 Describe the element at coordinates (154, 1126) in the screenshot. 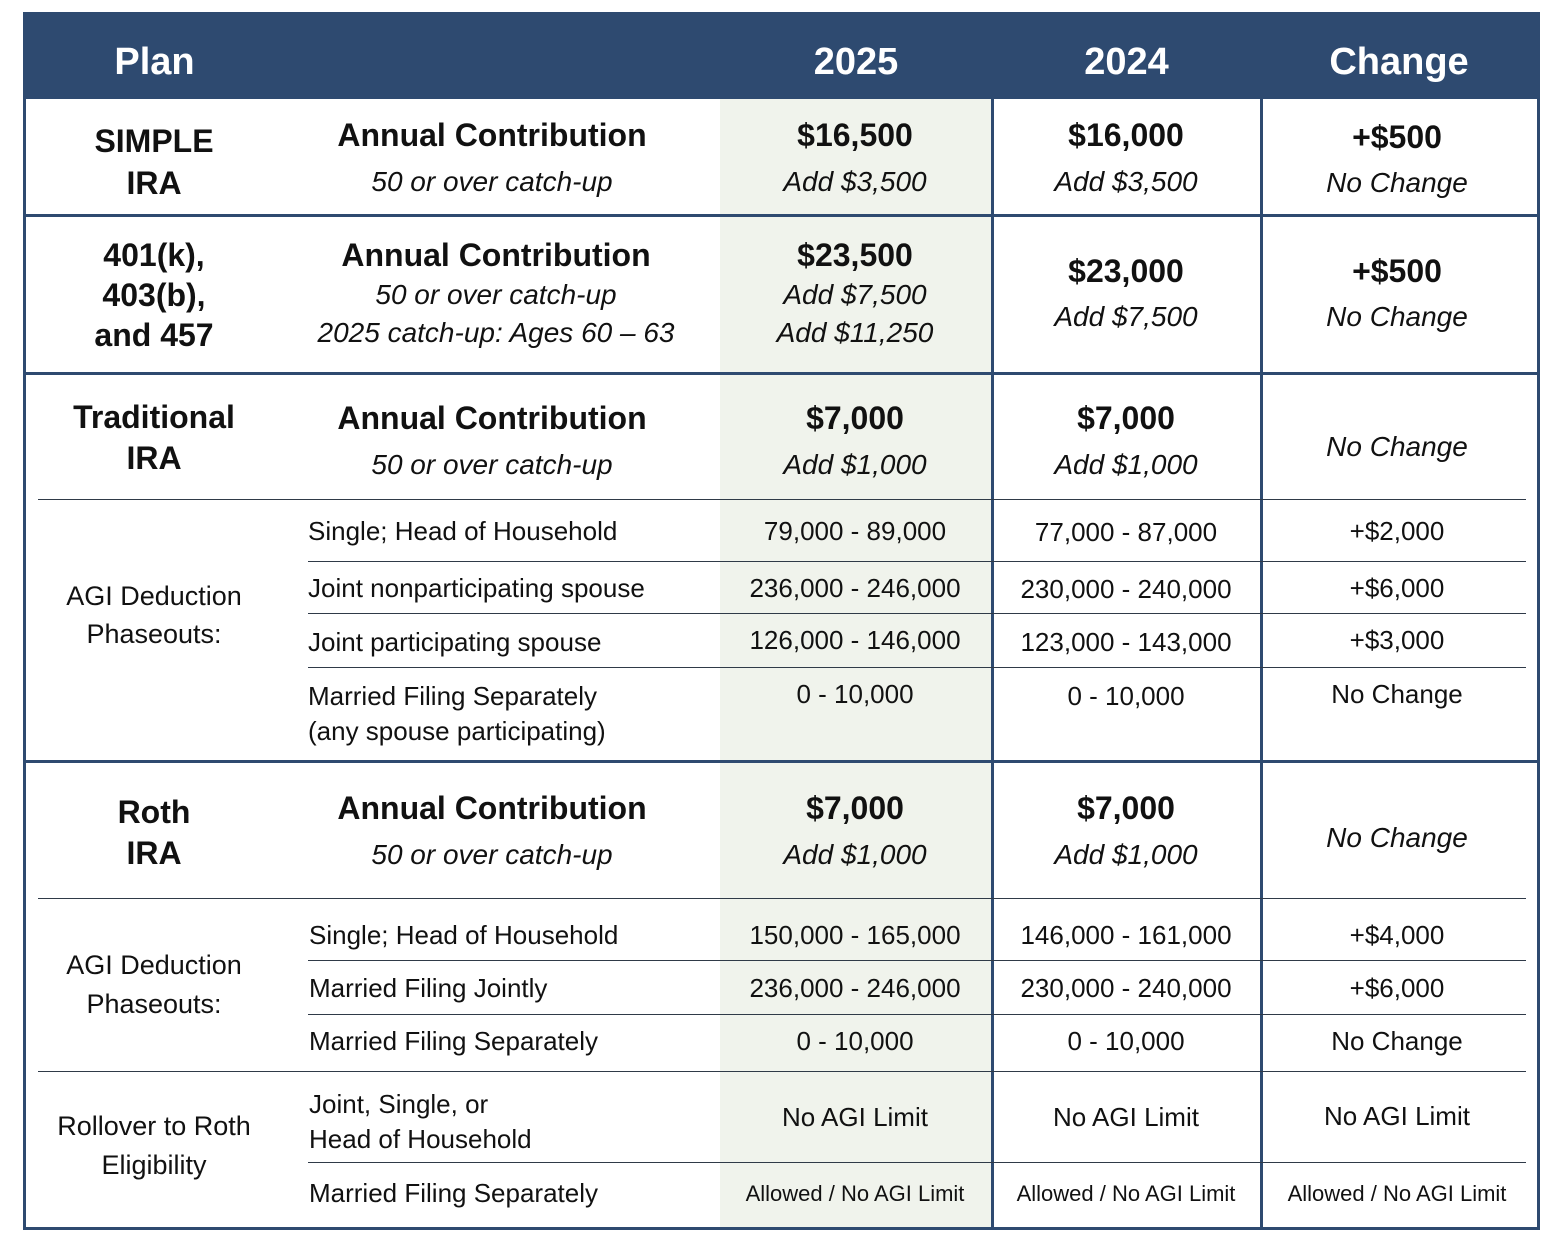

I see `rollover-label: Rollover to Roth` at that location.